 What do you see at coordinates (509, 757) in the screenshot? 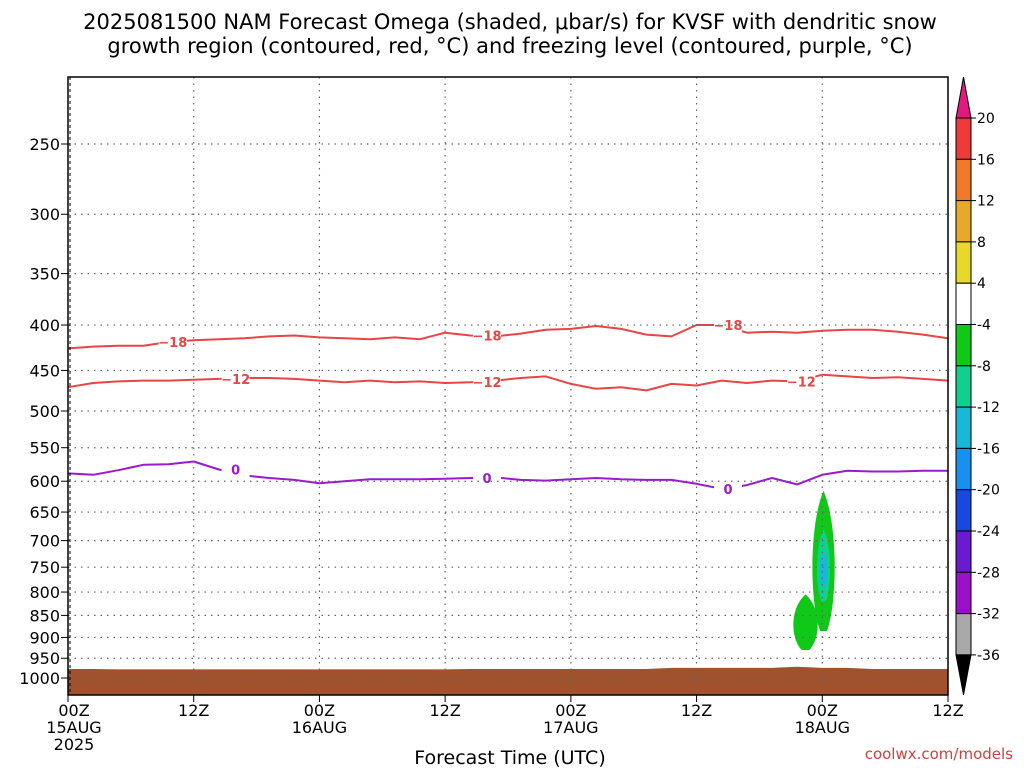
I see `x-axis-title: Forecast Time (UTC)` at bounding box center [509, 757].